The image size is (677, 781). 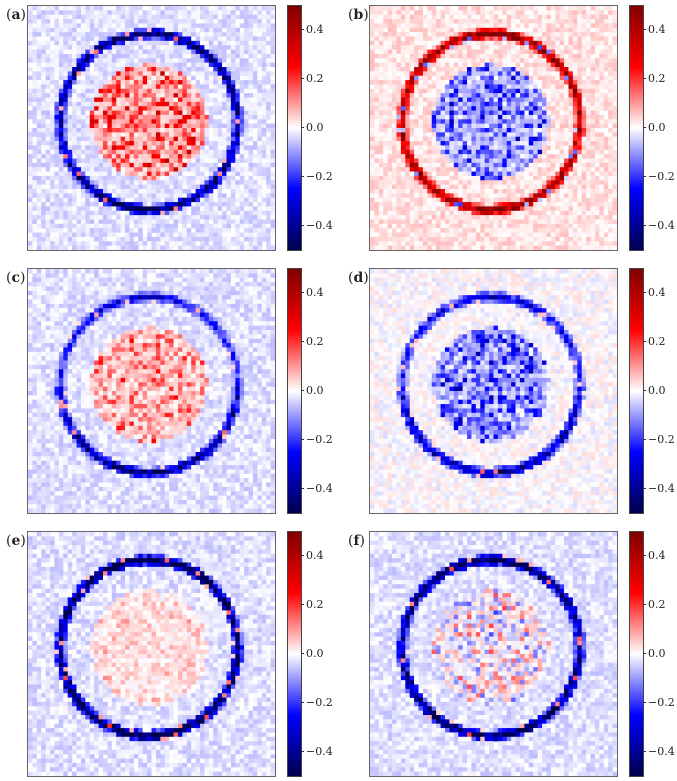 I want to click on heatmap-panel-f, so click(x=493, y=654).